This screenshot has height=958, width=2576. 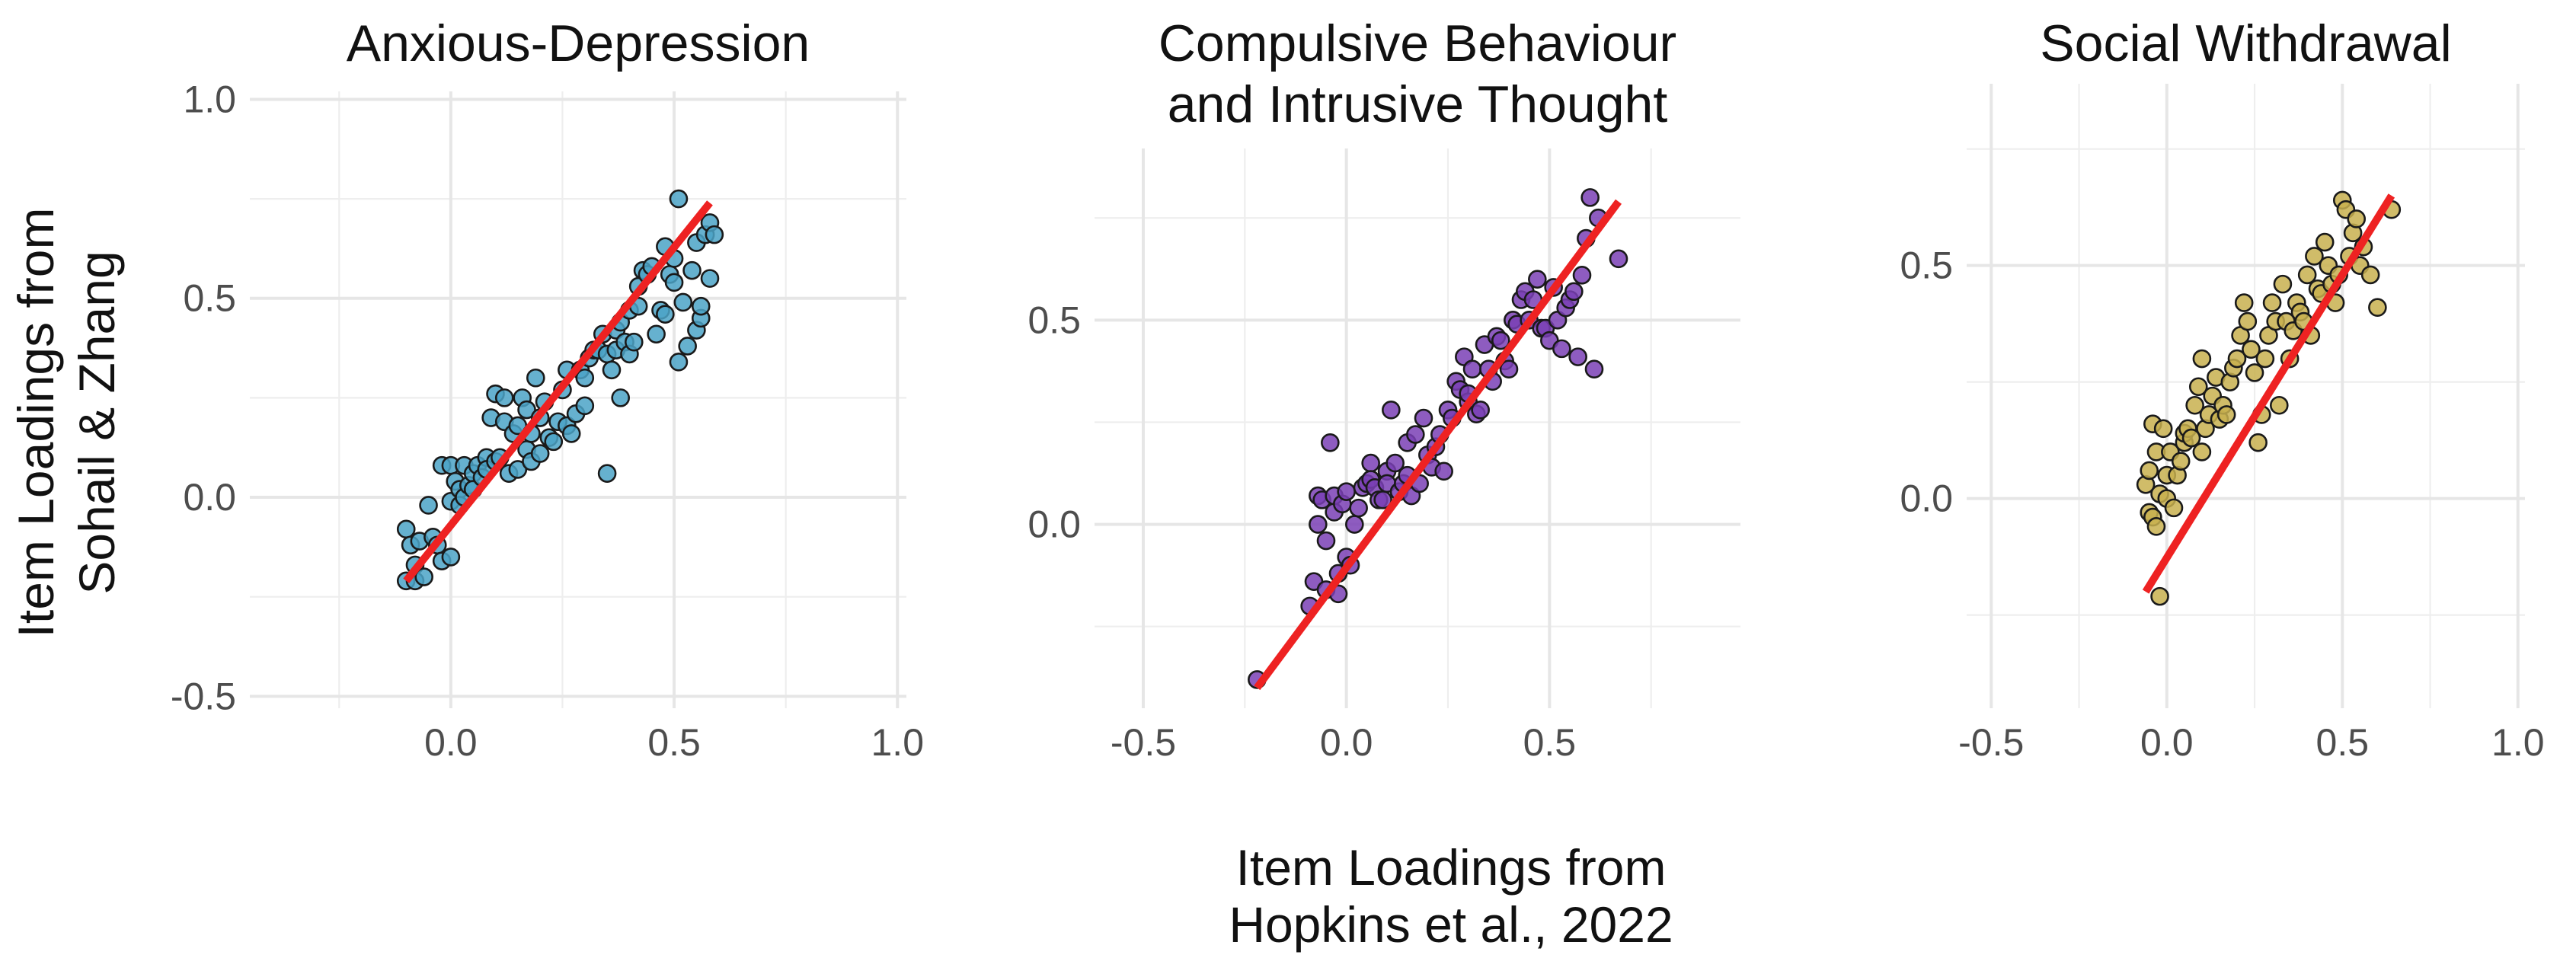 I want to click on y-axis-label-line-2: Sohail & Zhang, so click(x=97, y=422).